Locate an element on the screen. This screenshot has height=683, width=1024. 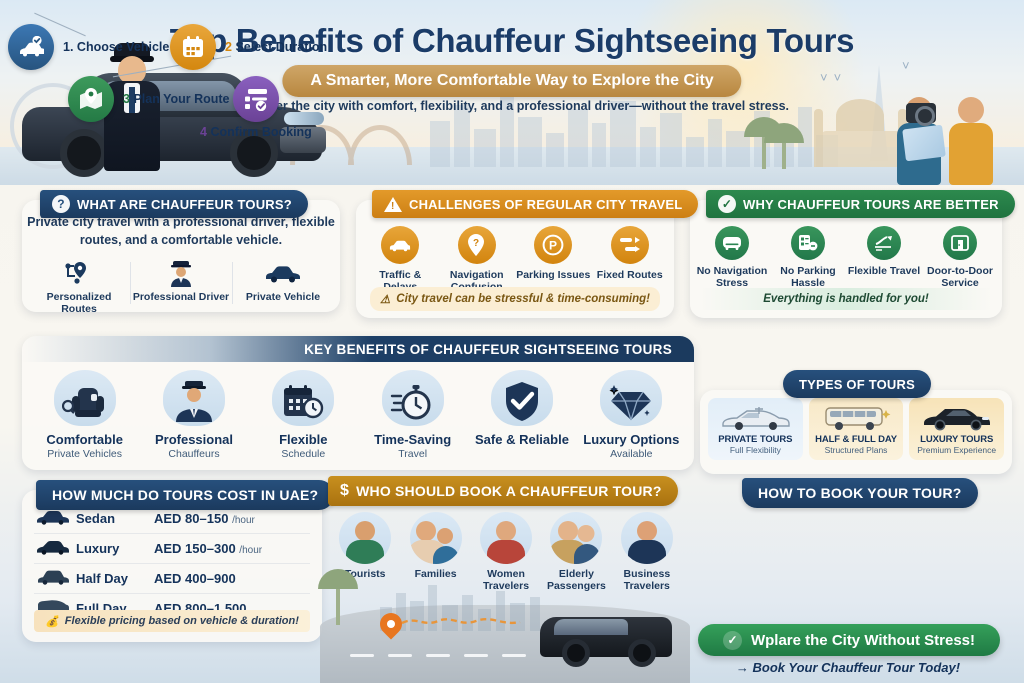
car-check-icon is located at coordinates (31, 47).